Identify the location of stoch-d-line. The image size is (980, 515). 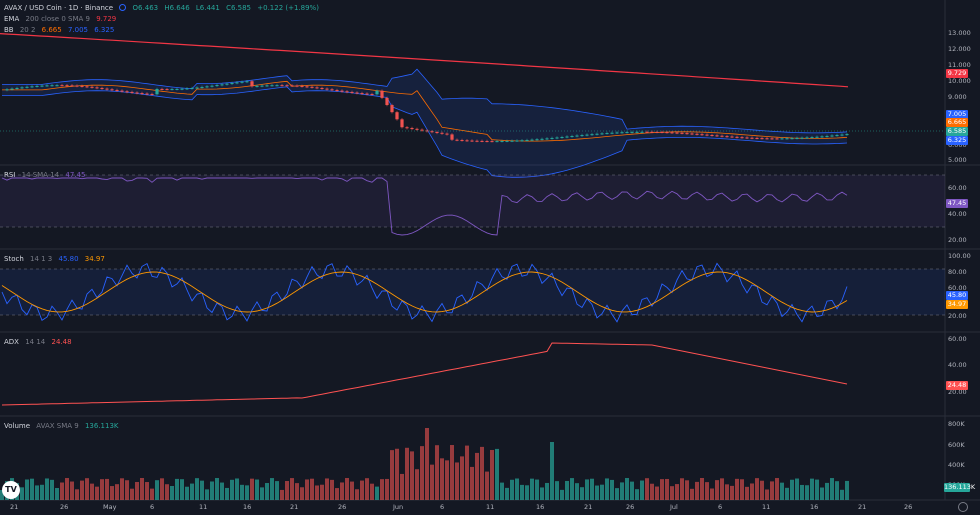
(424, 292).